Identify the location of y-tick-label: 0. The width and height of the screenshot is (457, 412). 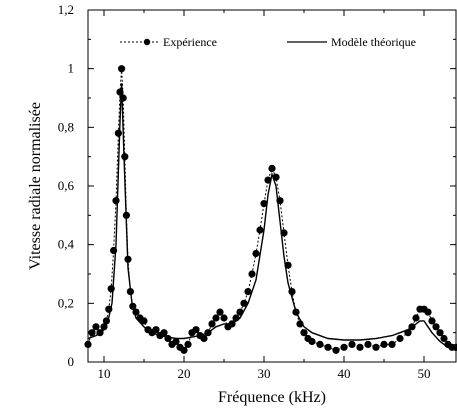
(71, 361).